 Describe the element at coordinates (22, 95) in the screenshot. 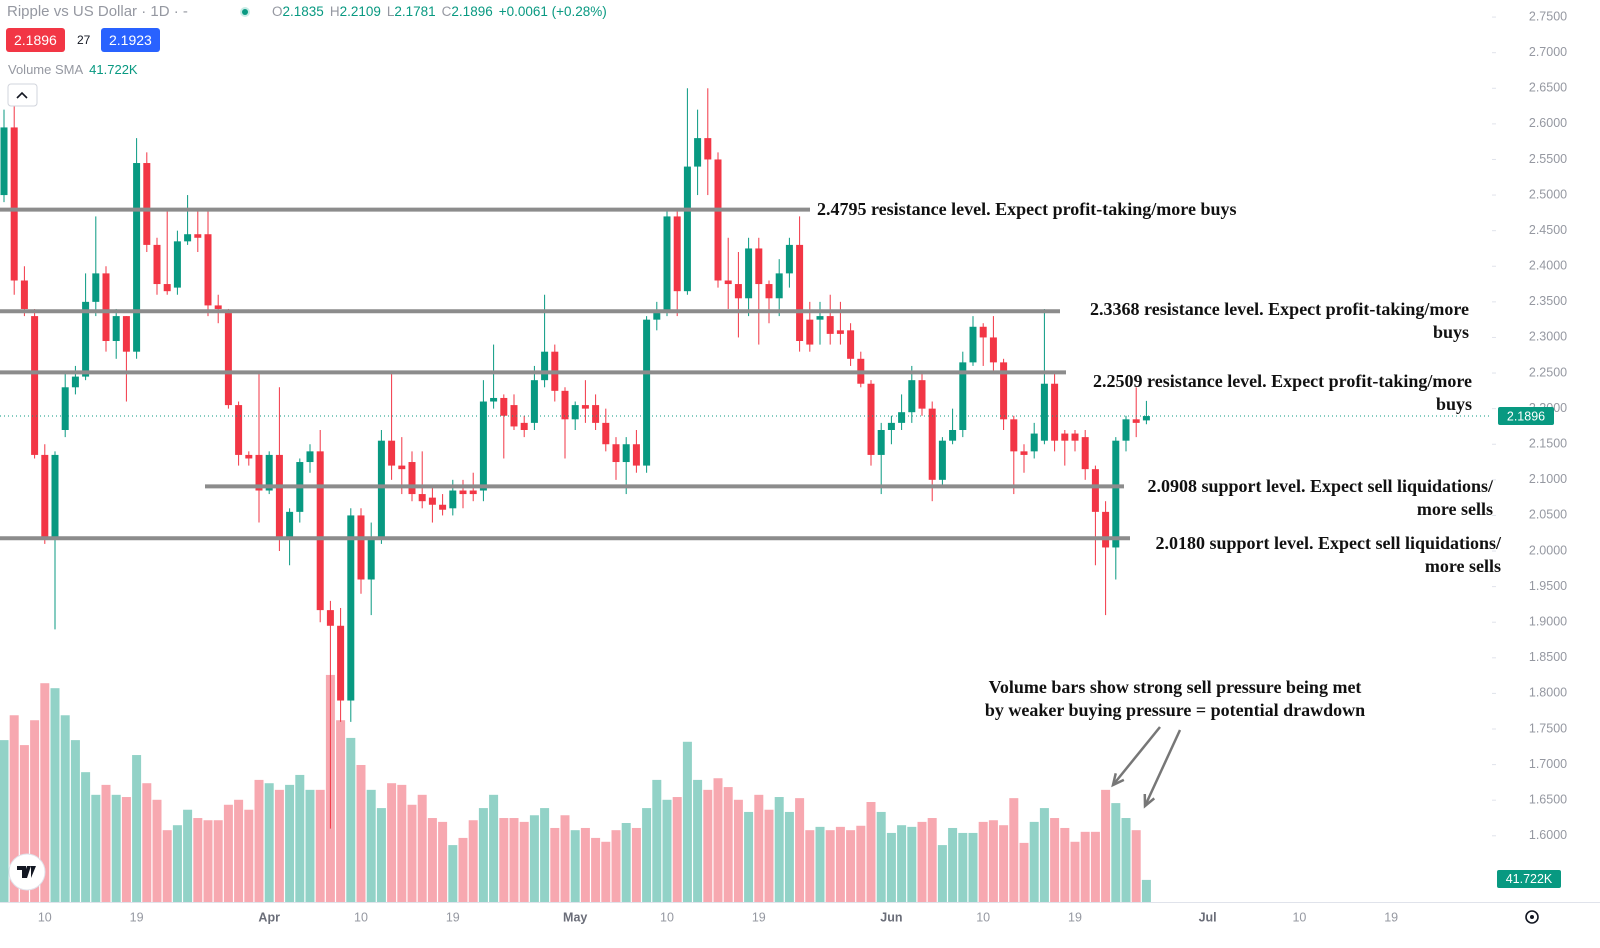

I see `collapse-button` at that location.